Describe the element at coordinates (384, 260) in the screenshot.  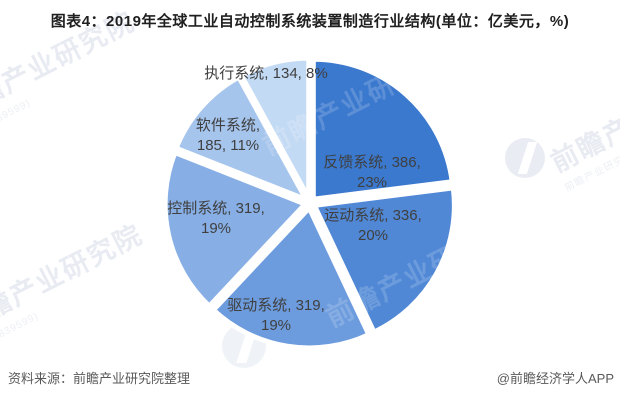
I see `pie-slice-motion` at that location.